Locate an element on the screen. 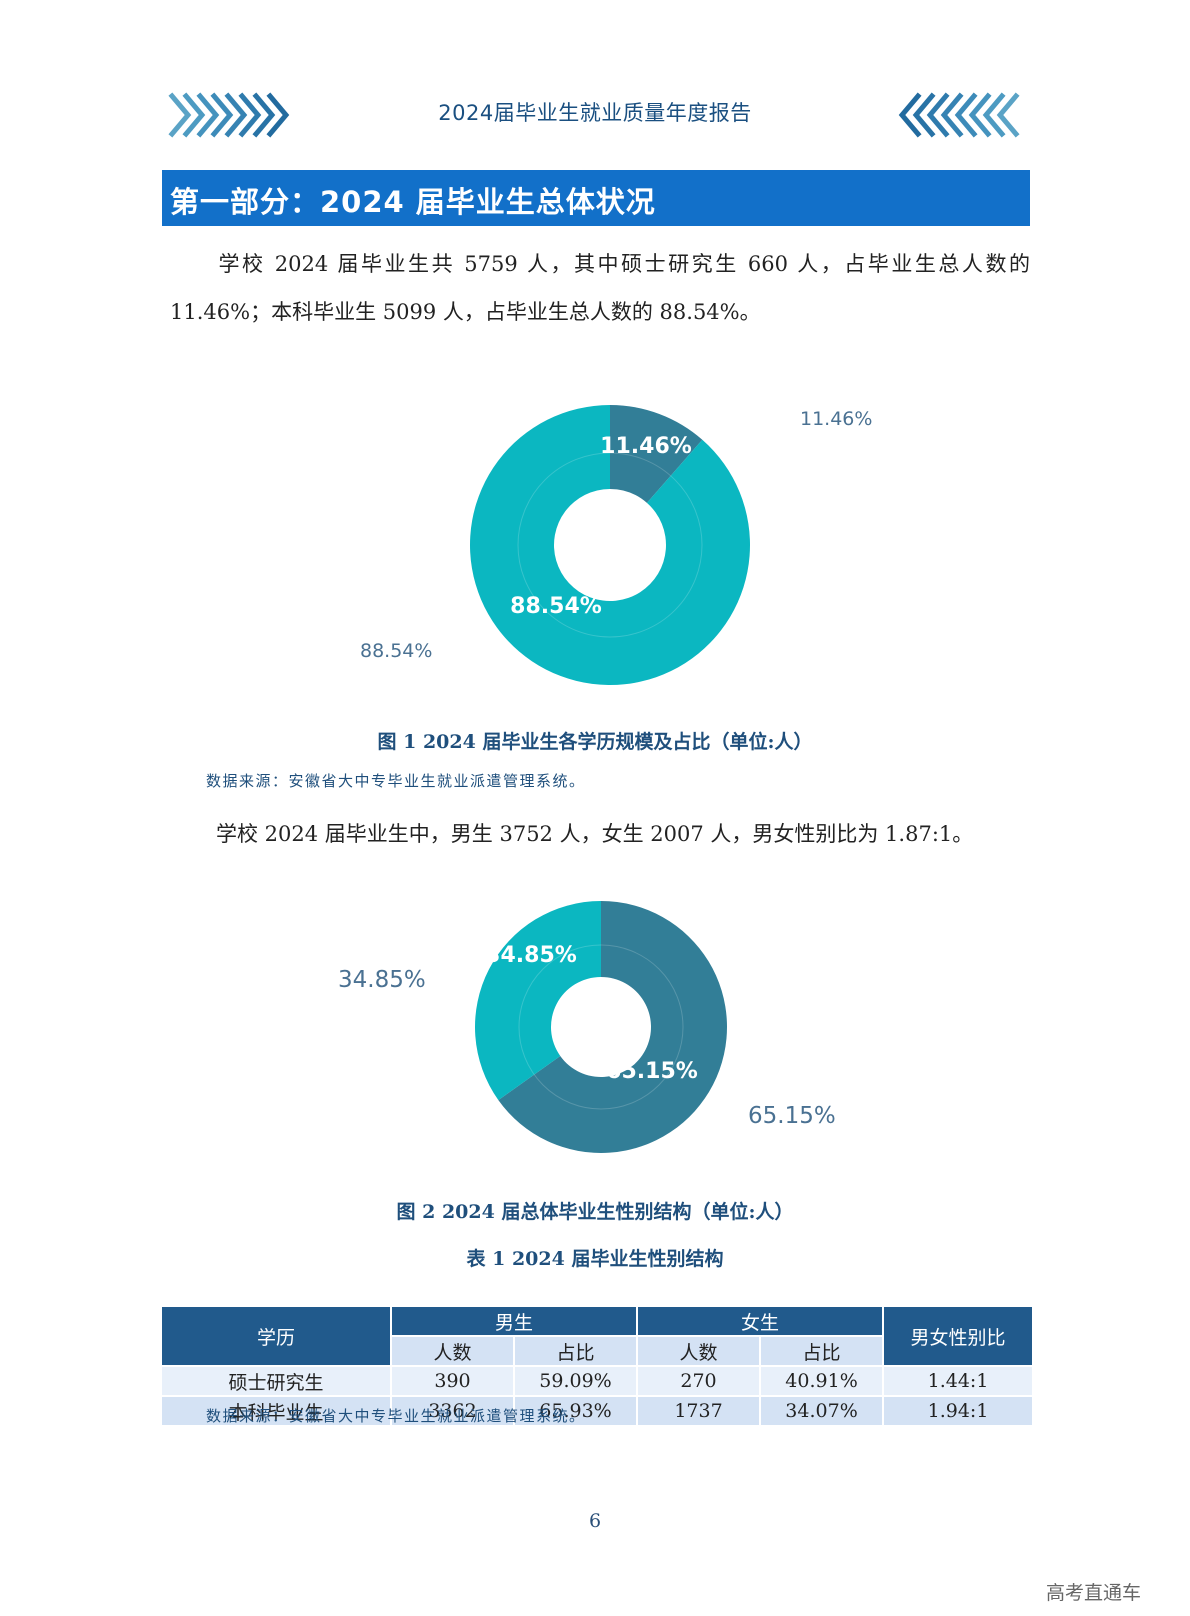 The image size is (1190, 1616). chart2-ring is located at coordinates (601, 1027).